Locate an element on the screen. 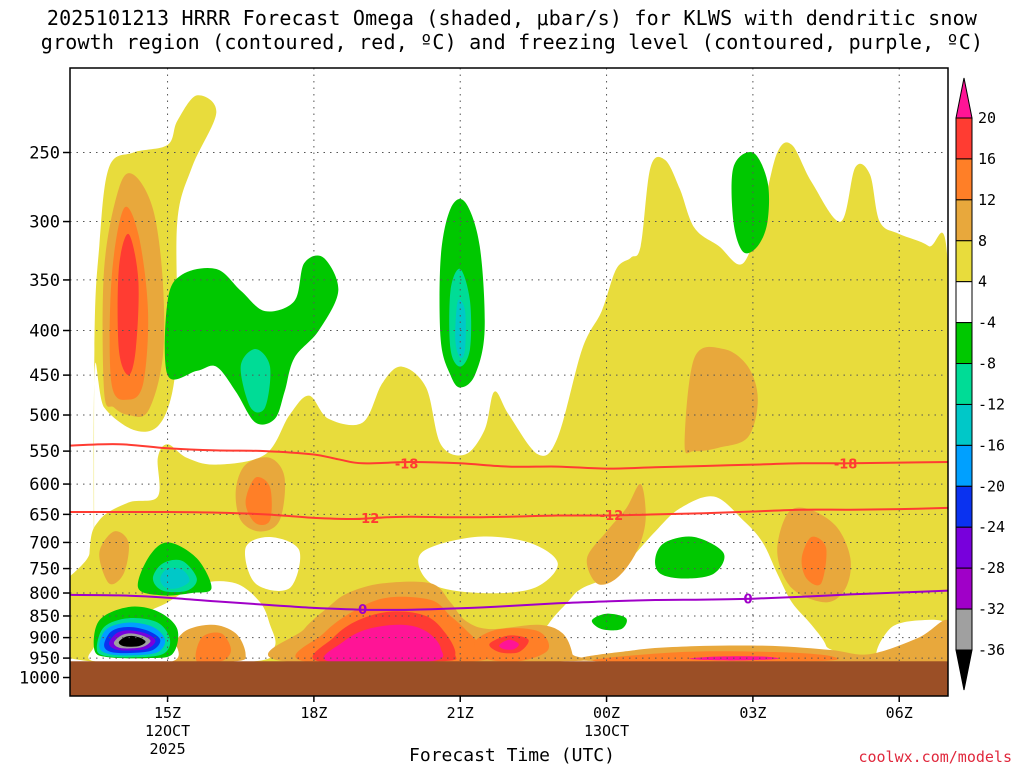  colorbar-label-3: 8 is located at coordinates (982, 241).